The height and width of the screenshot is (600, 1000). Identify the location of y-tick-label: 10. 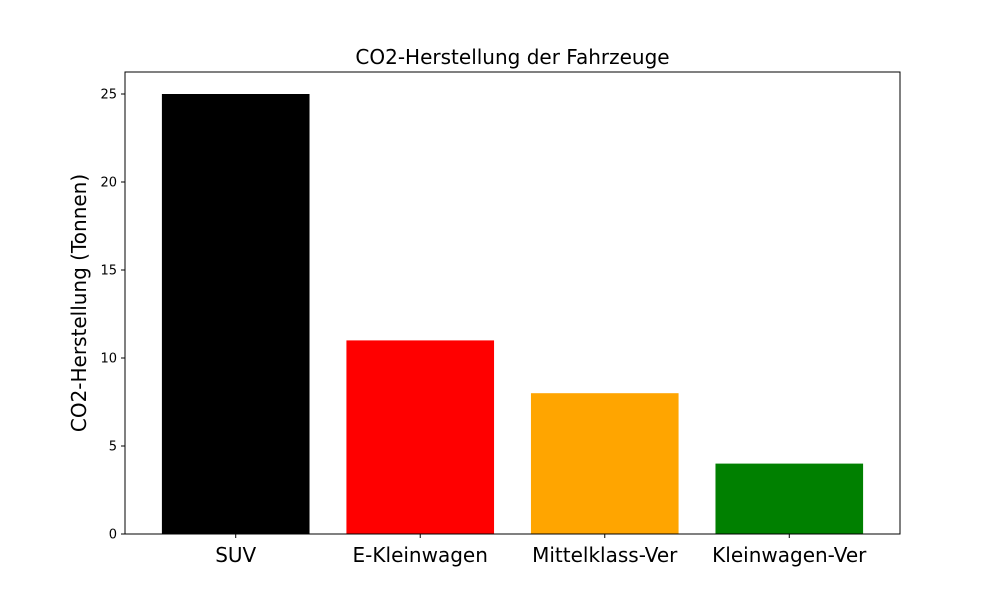
(108, 359).